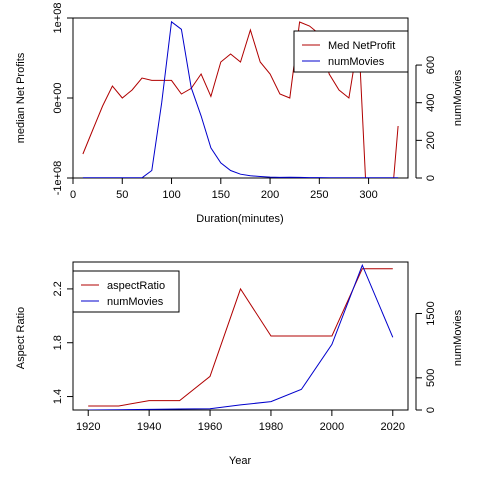 This screenshot has width=480, height=485. What do you see at coordinates (431, 378) in the screenshot?
I see `y2-tick-label-500: 500` at bounding box center [431, 378].